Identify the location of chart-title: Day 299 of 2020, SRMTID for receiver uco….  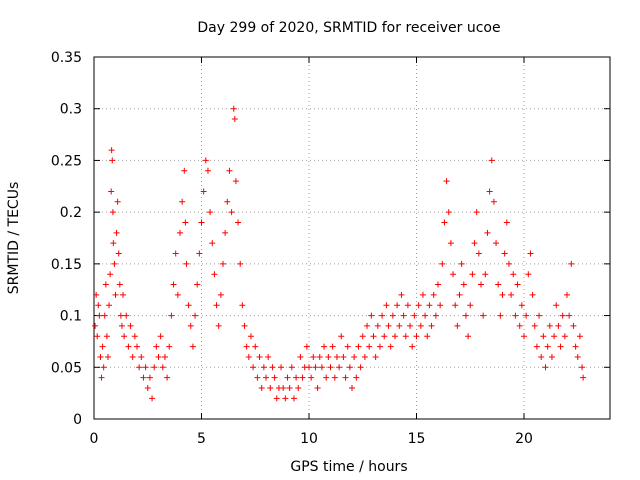
(348, 28).